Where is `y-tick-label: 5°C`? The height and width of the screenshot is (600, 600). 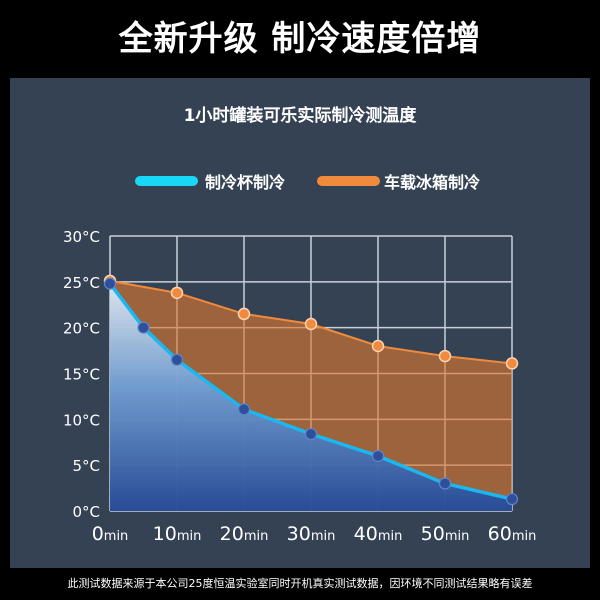 y-tick-label: 5°C is located at coordinates (86, 466).